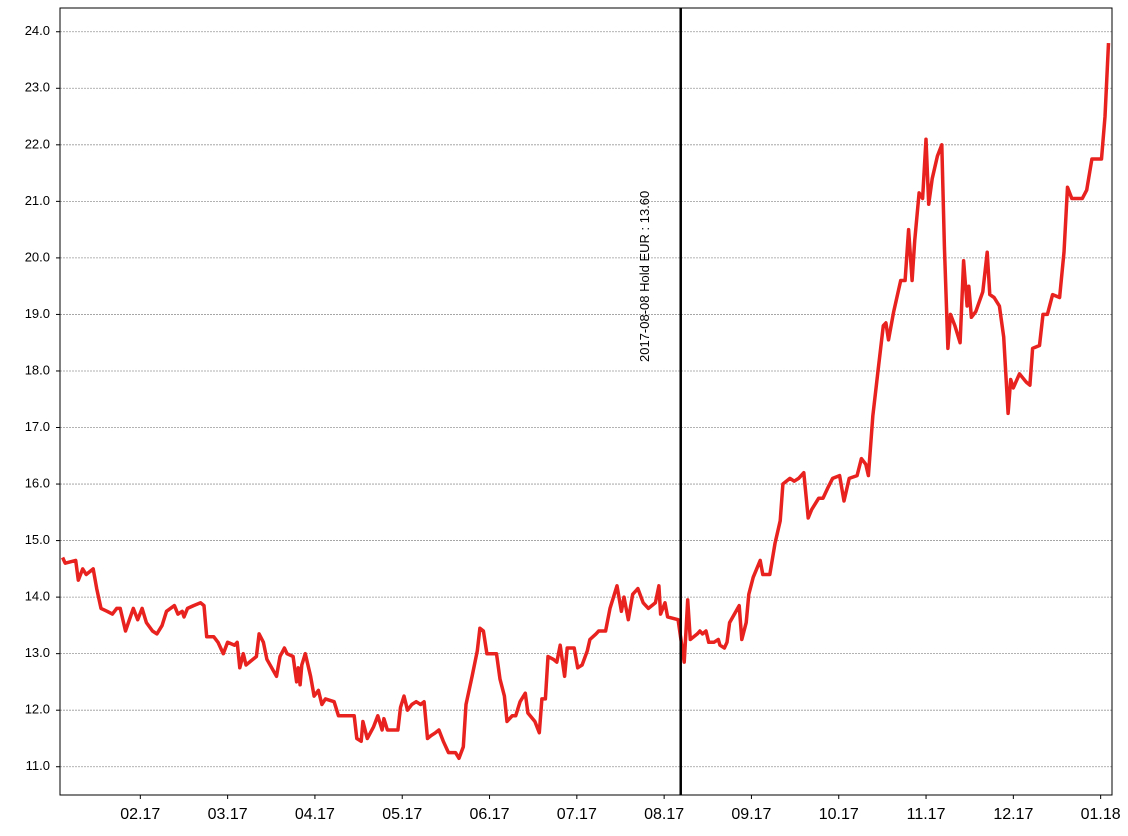 This screenshot has height=836, width=1128. What do you see at coordinates (37, 596) in the screenshot?
I see `y-tick-label: 14.0` at bounding box center [37, 596].